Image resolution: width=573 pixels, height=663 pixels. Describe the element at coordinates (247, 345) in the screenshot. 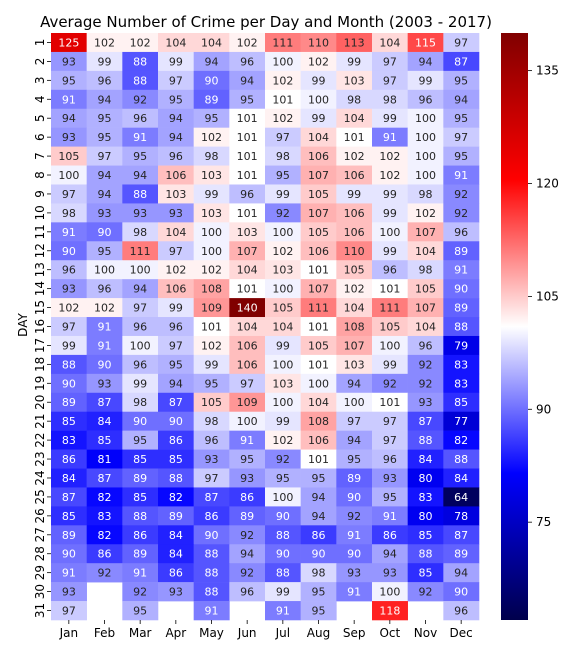

I see `heatmap-cell-day17-Jun` at that location.